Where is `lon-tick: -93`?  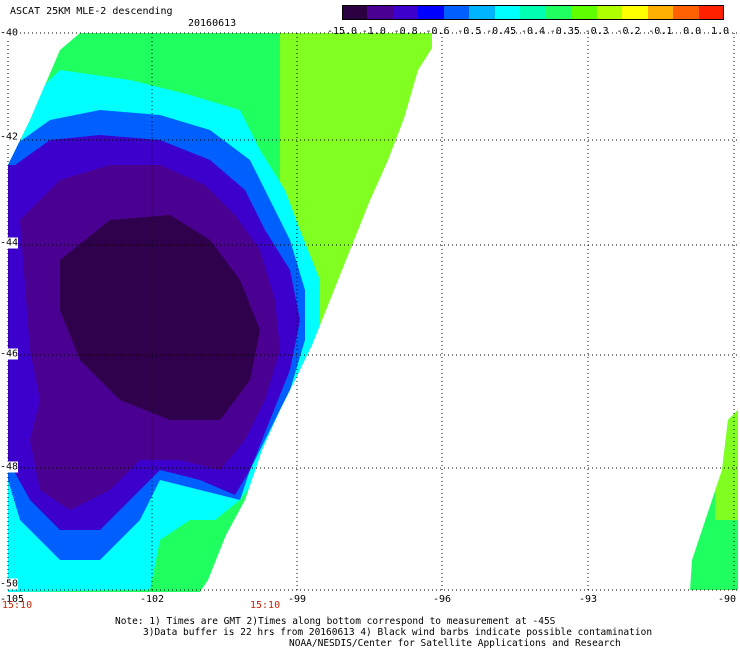
lon-tick: -93 is located at coordinates (588, 599).